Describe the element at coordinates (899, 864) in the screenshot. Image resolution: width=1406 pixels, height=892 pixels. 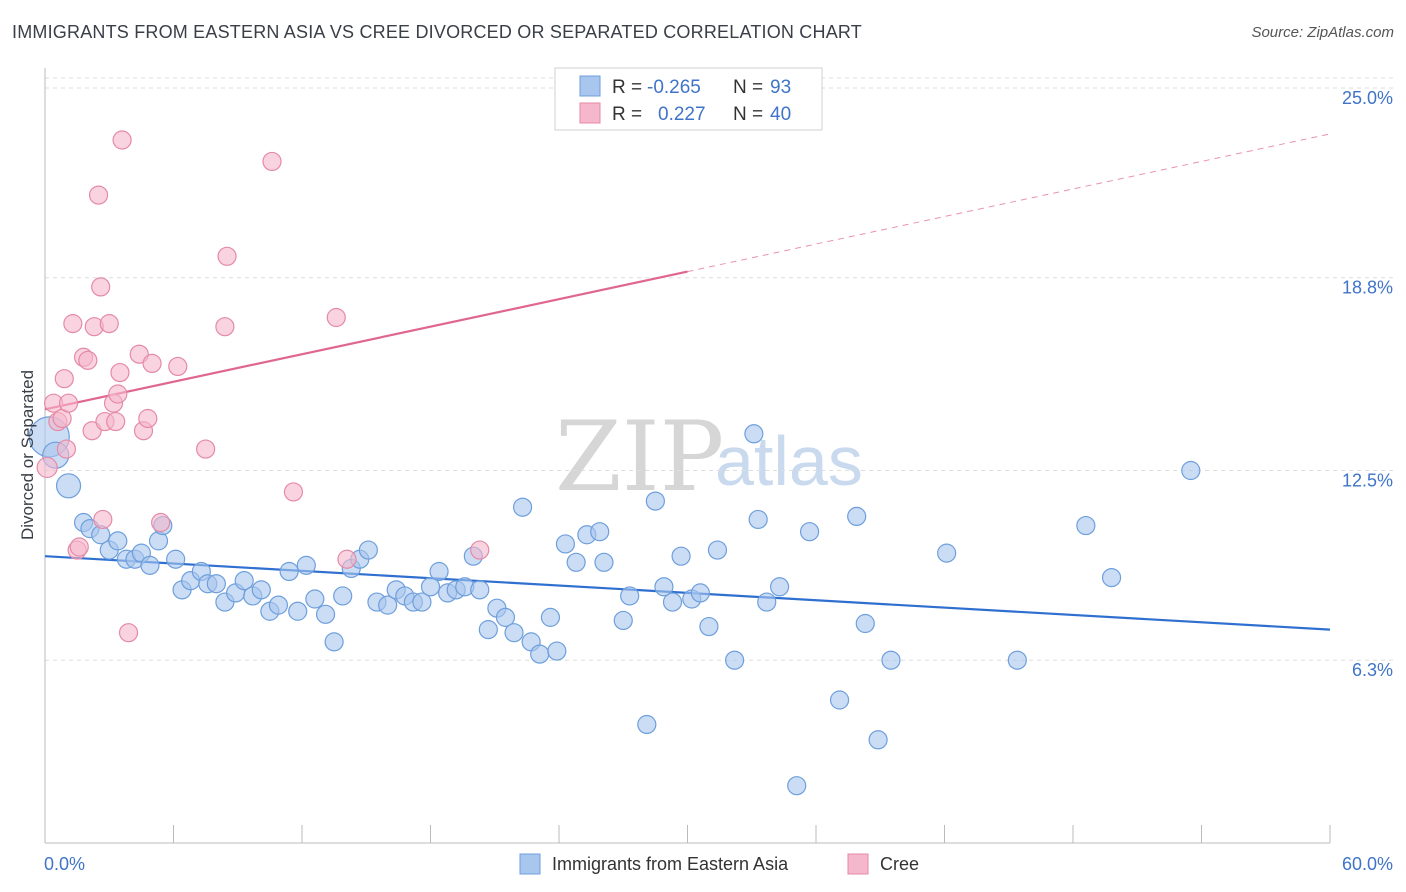
I see `legend-bottom-label-2: Cree` at that location.